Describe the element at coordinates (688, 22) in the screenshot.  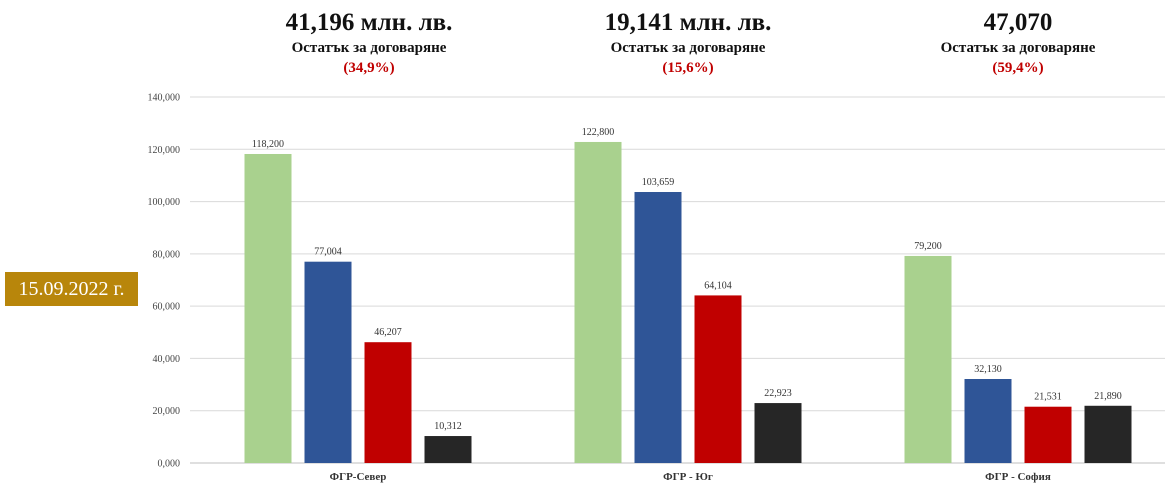
I see `header-amount: 19,141 млн. лв.` at that location.